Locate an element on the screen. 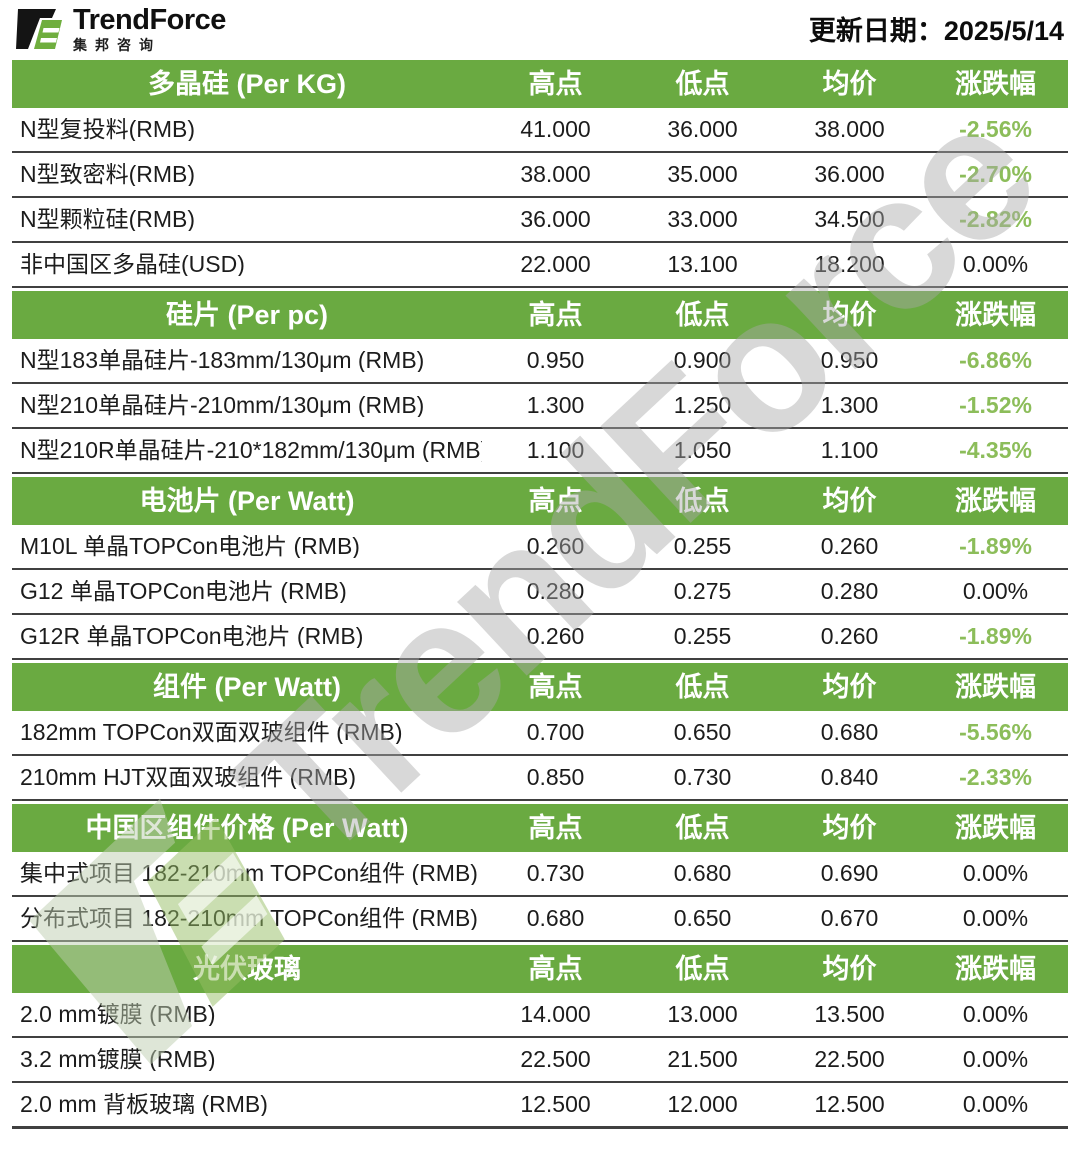  product-label: 分布式项目 182-210mm TOPCon组件 (RMB) is located at coordinates (249, 918).